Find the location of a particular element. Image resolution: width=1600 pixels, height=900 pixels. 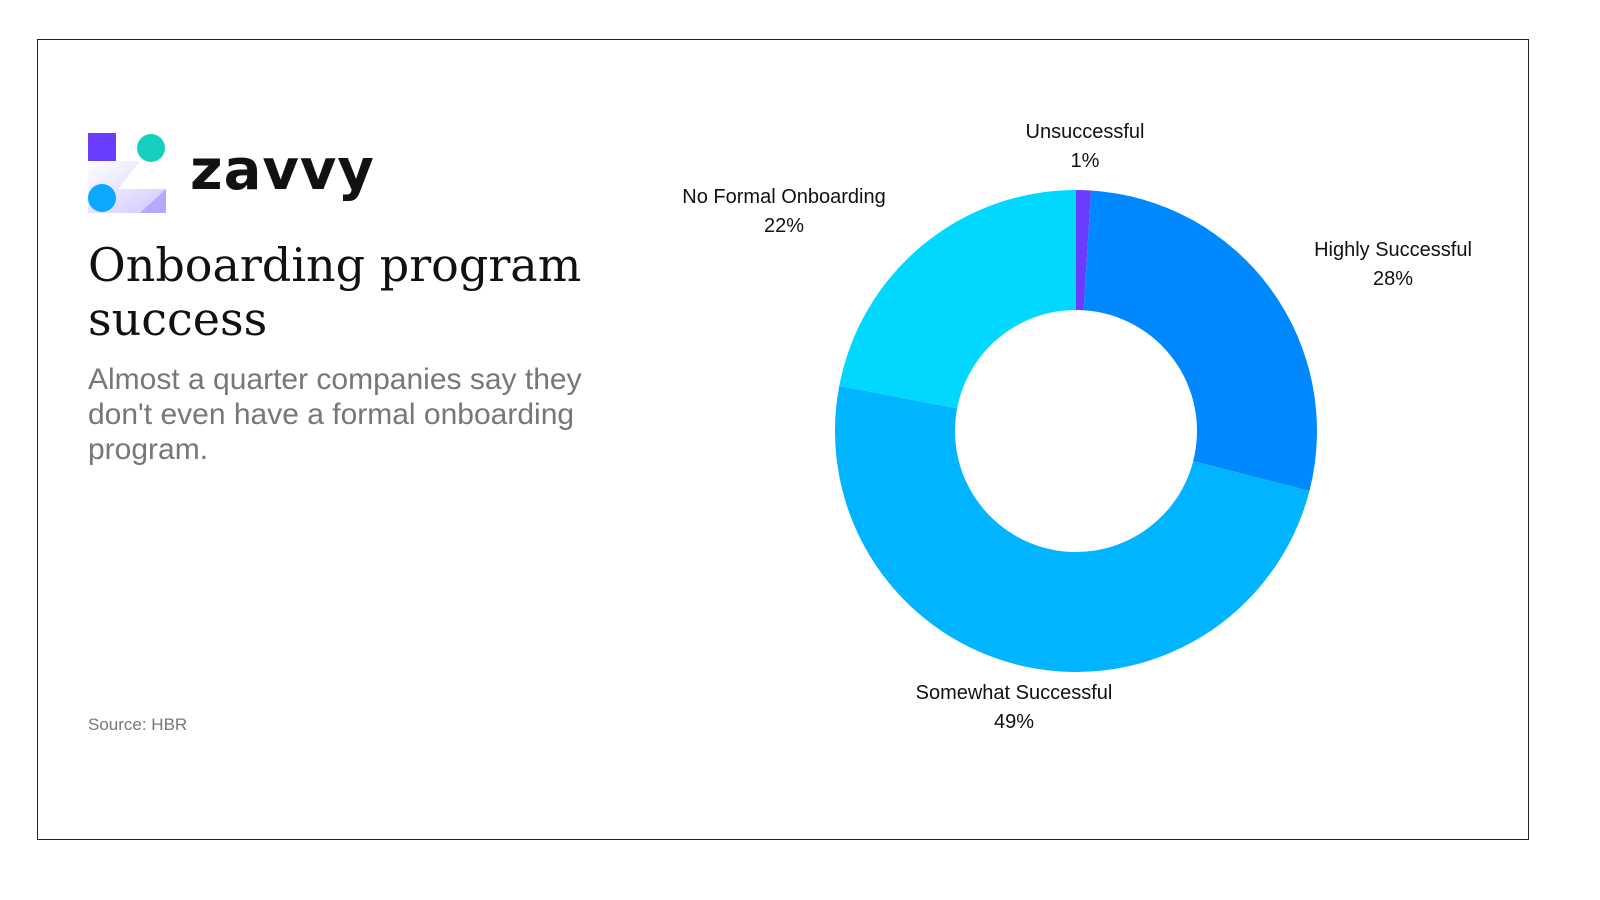

slice-label-name: No Formal Onboarding is located at coordinates (784, 197).